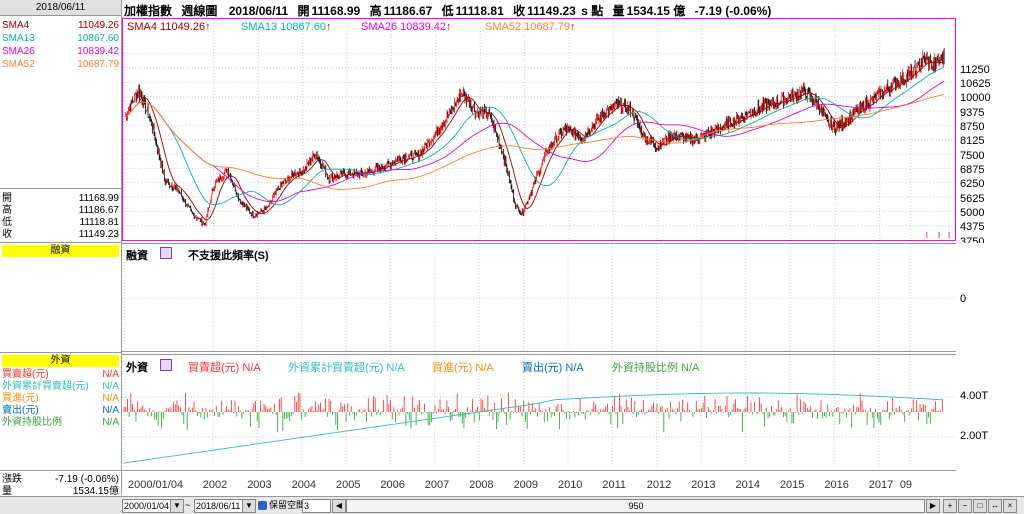 The image size is (1024, 514). What do you see at coordinates (881, 485) in the screenshot?
I see `x-tick-label: 2017` at bounding box center [881, 485].